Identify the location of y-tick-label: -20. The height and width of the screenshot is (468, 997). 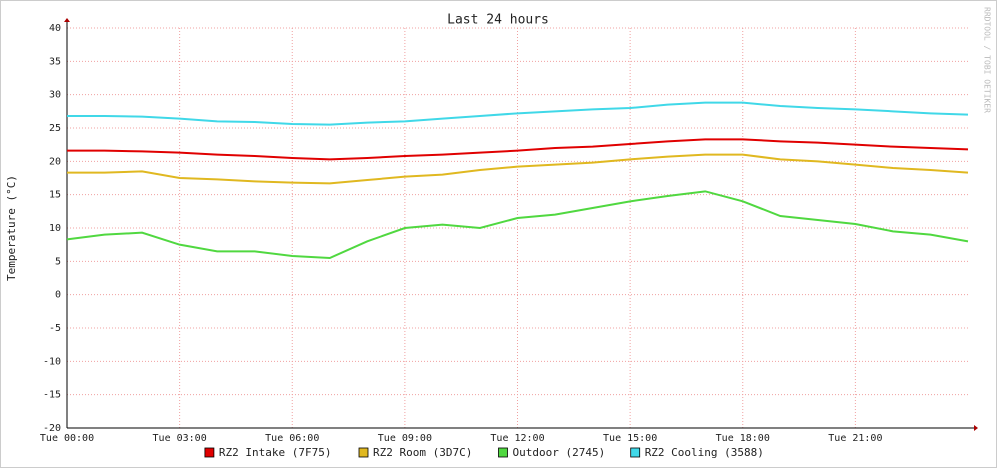
(52, 428).